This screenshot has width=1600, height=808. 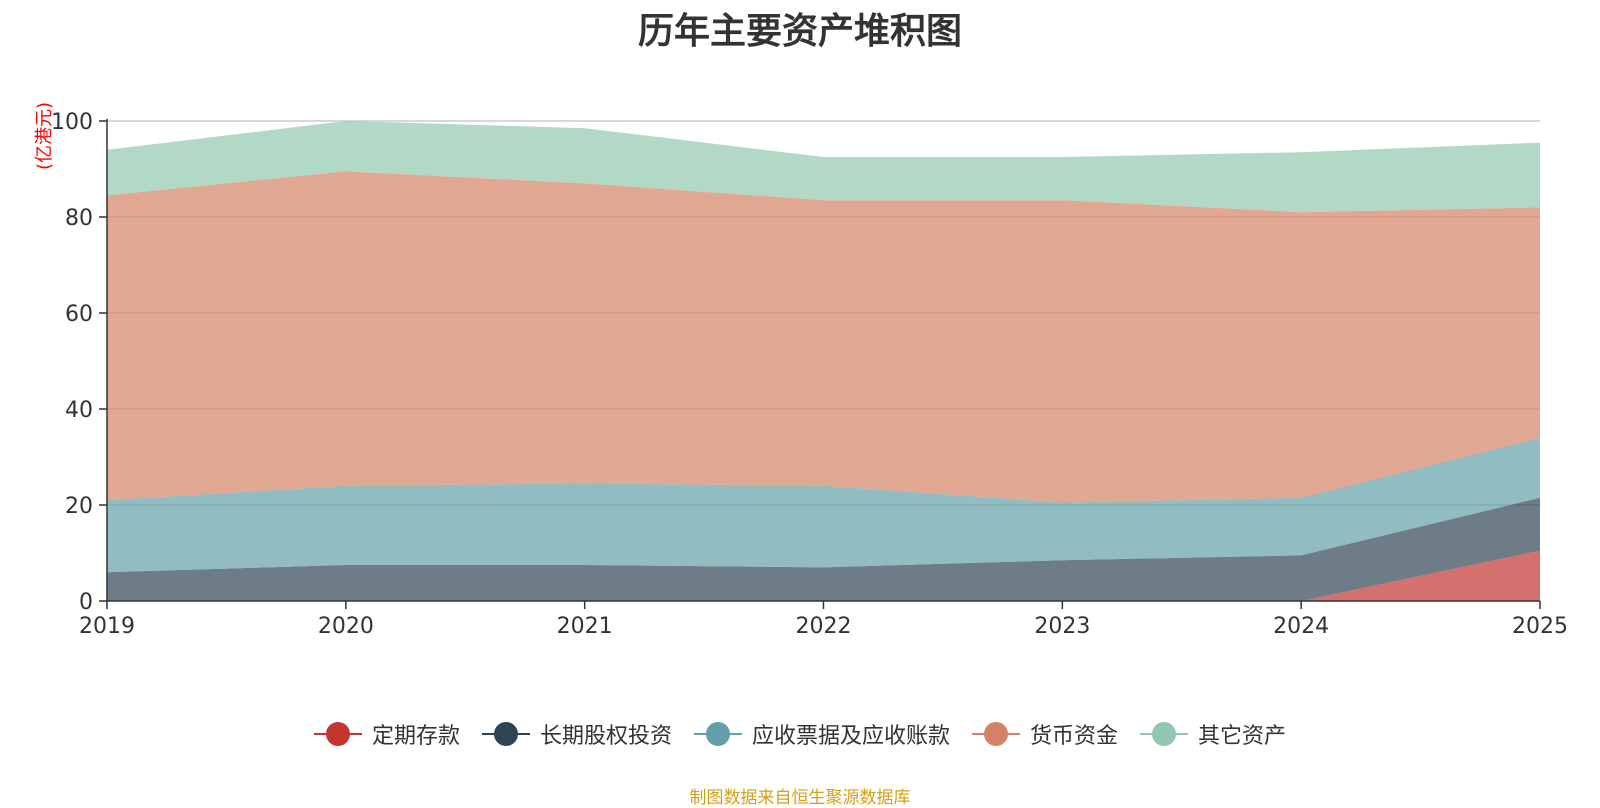 I want to click on source-note: 制图数据来自恒生聚源数据库, so click(x=800, y=798).